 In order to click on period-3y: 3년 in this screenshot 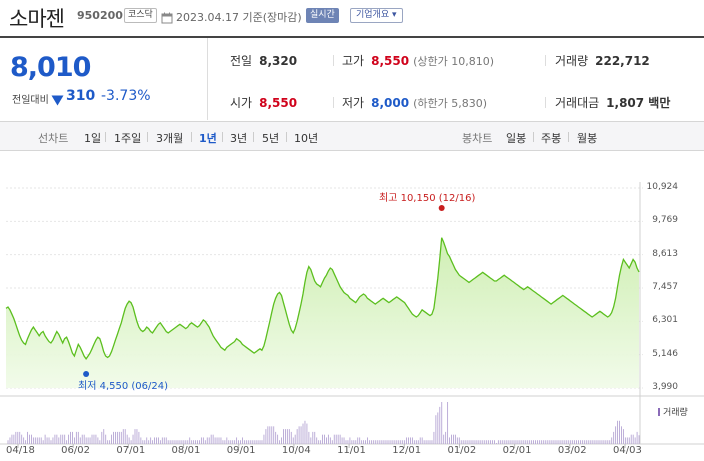, I will do `click(239, 138)`.